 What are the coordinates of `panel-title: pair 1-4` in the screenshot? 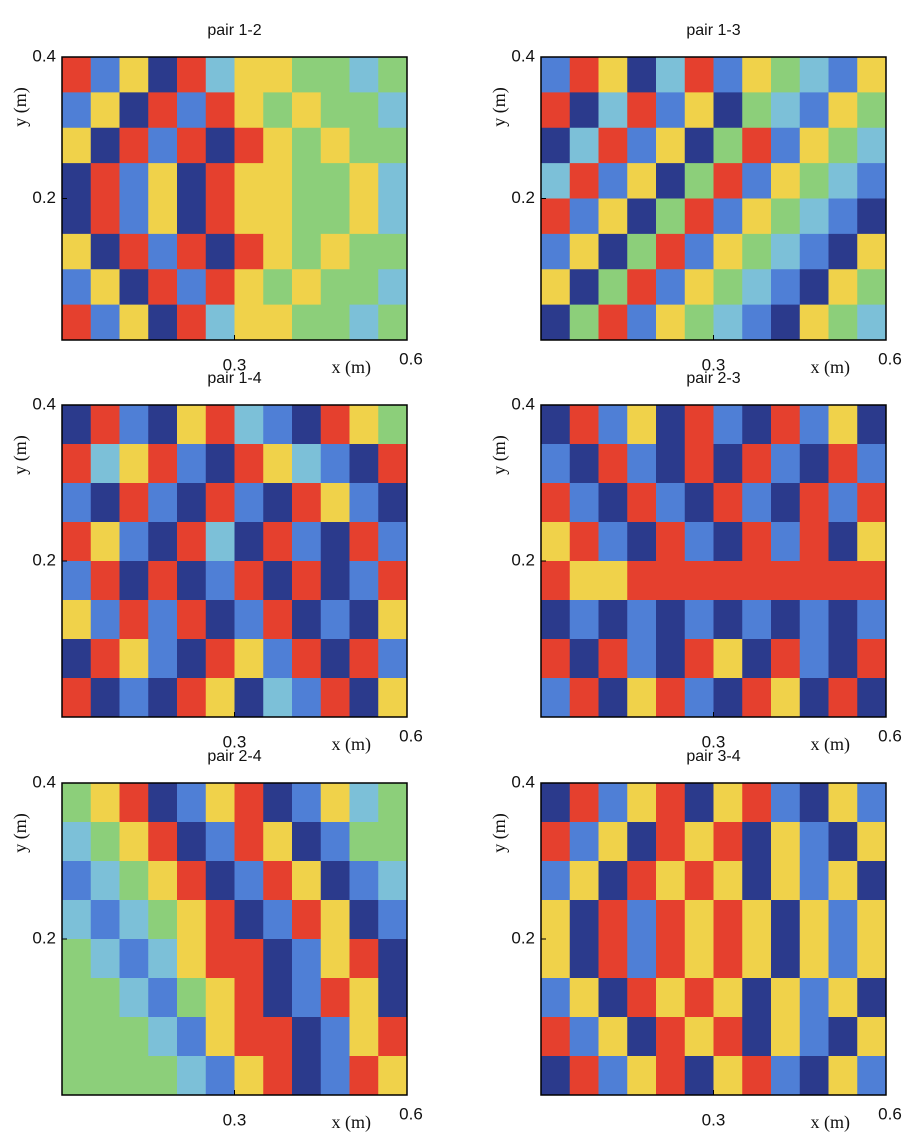 It's located at (234, 378).